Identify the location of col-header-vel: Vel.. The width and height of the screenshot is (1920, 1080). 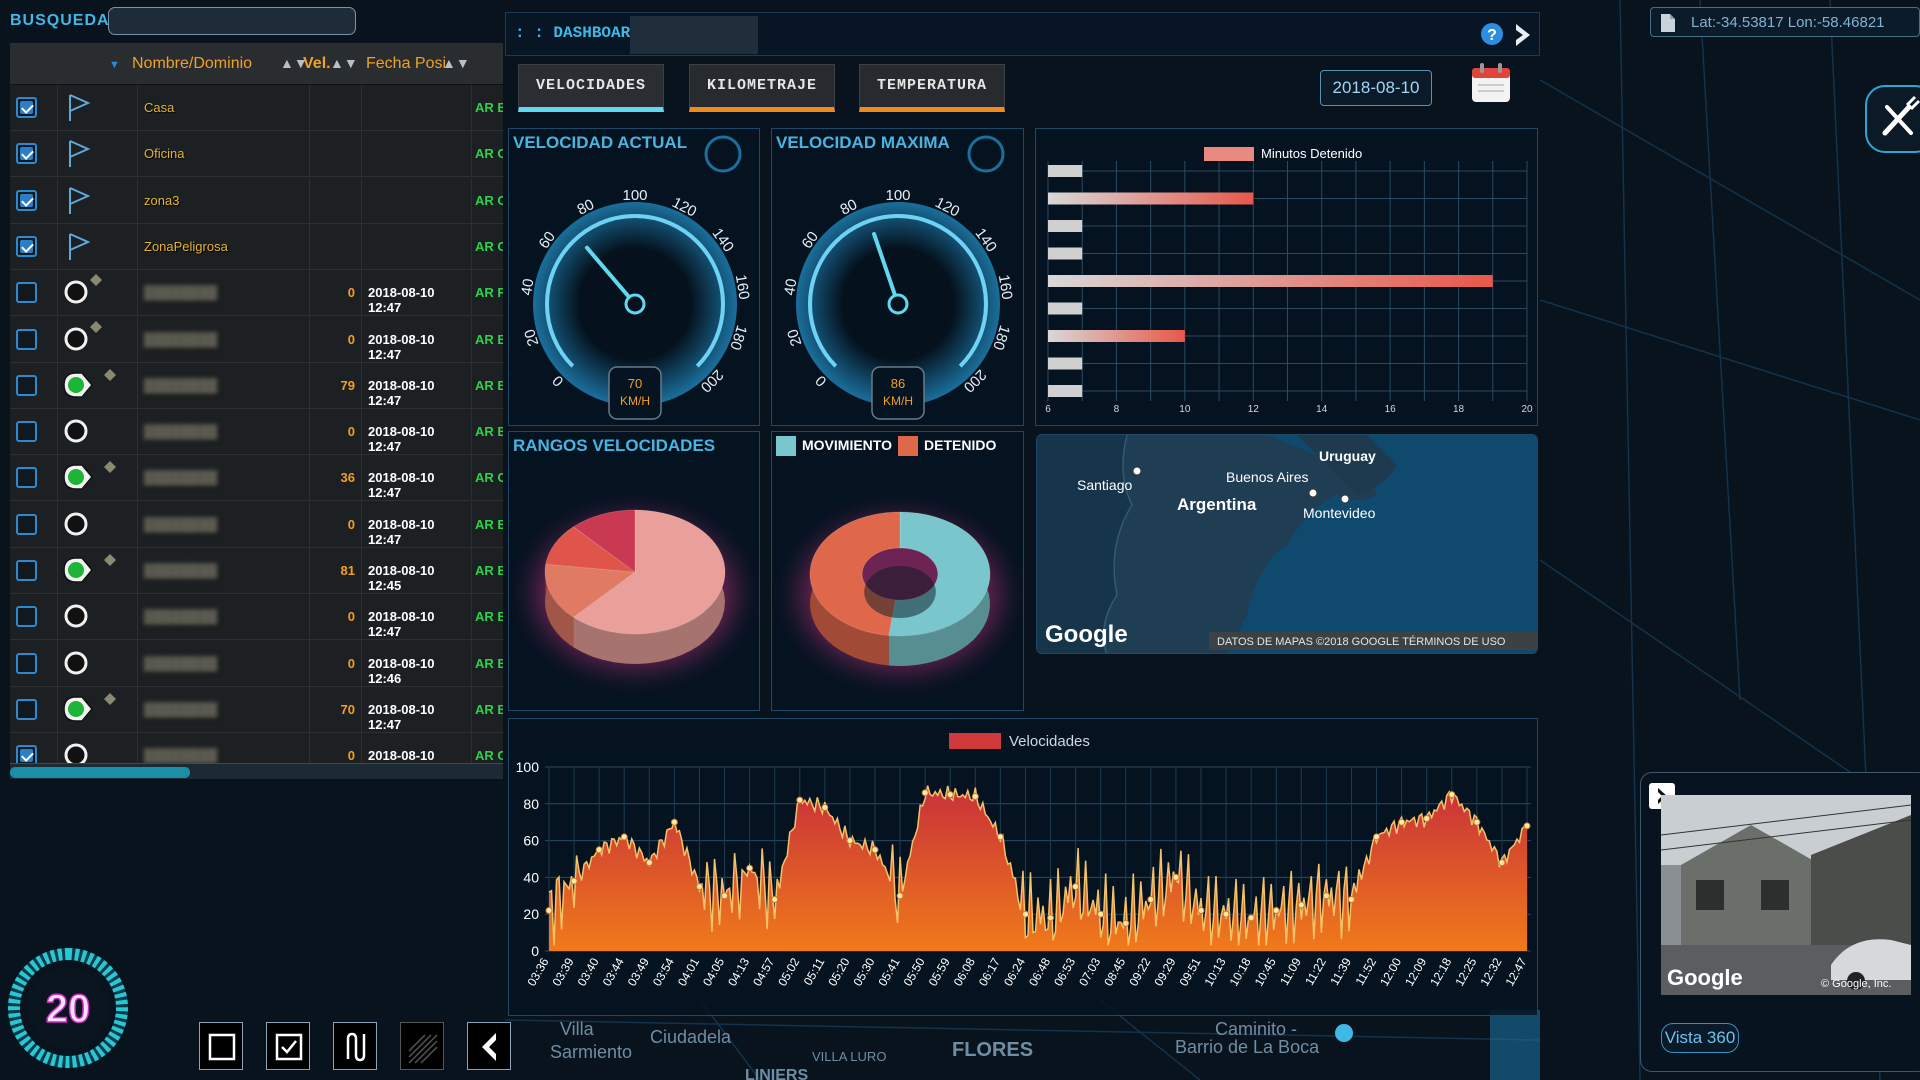
(317, 63).